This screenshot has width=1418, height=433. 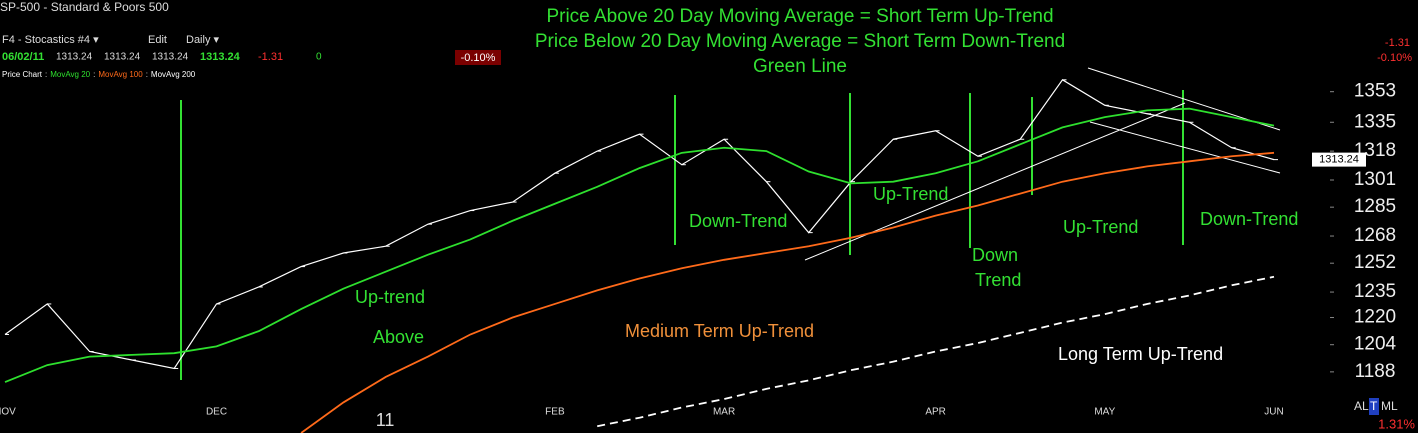 What do you see at coordinates (398, 337) in the screenshot?
I see `annotation: Above` at bounding box center [398, 337].